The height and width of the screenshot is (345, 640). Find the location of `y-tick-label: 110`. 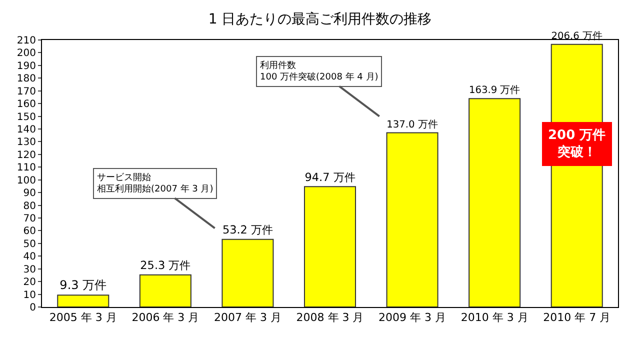

y-tick-label: 110 is located at coordinates (26, 168).